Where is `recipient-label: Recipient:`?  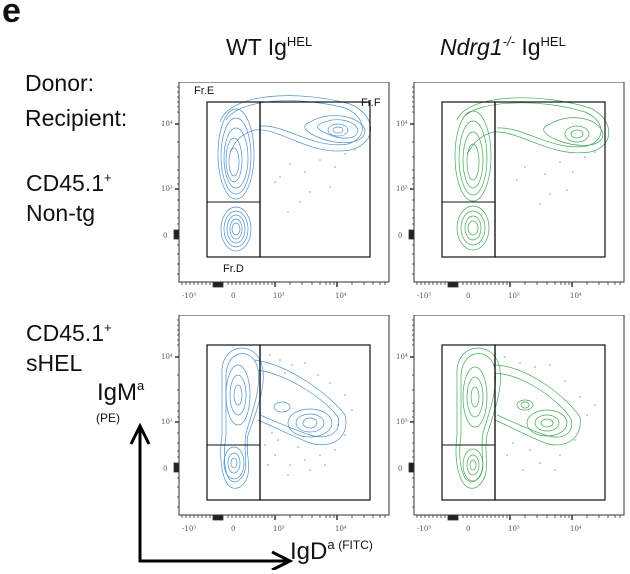
recipient-label: Recipient: is located at coordinates (76, 118).